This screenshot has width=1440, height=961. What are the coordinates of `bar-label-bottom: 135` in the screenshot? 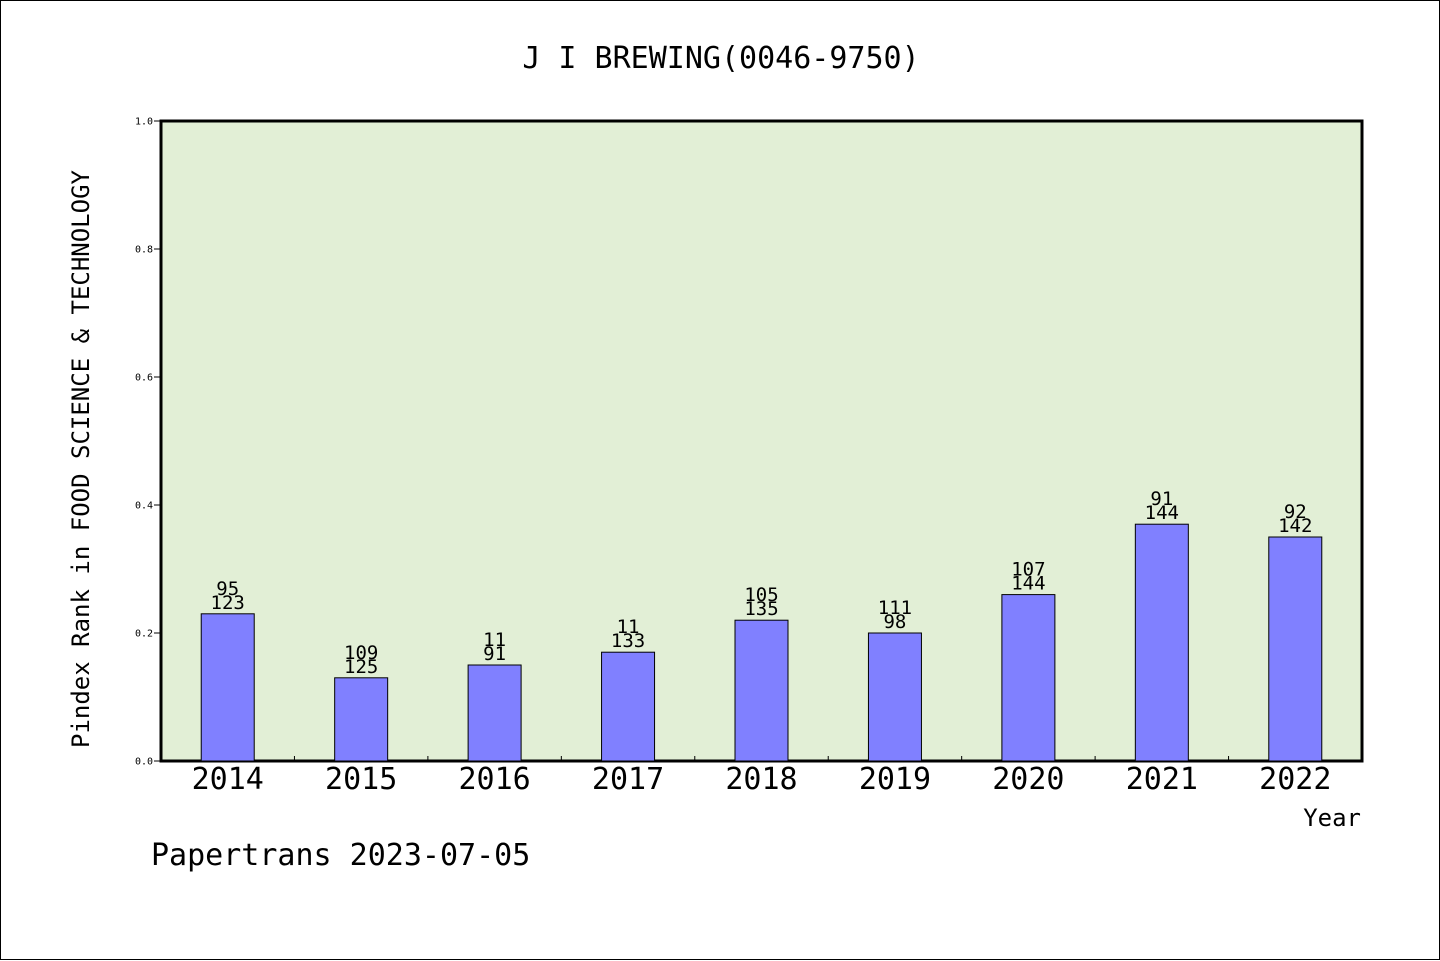 It's located at (761, 609).